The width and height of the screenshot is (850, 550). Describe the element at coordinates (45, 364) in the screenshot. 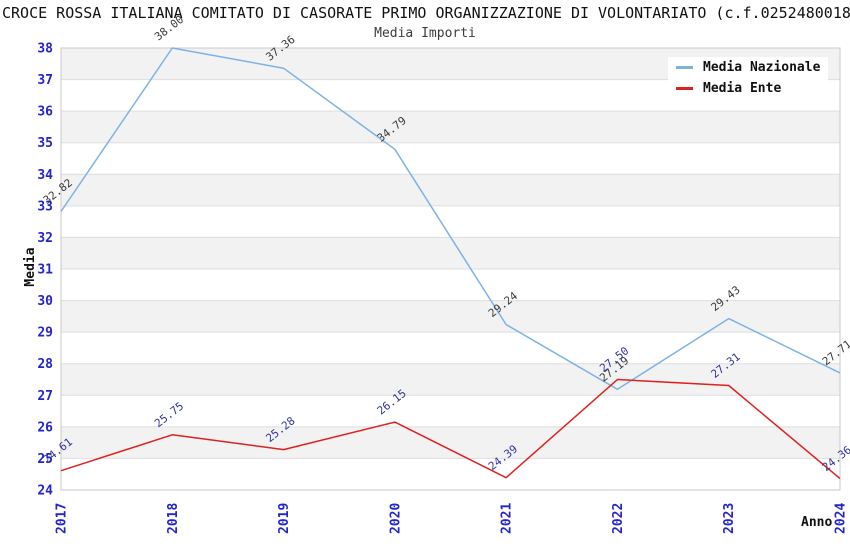

I see `y-tick-label: 28` at that location.